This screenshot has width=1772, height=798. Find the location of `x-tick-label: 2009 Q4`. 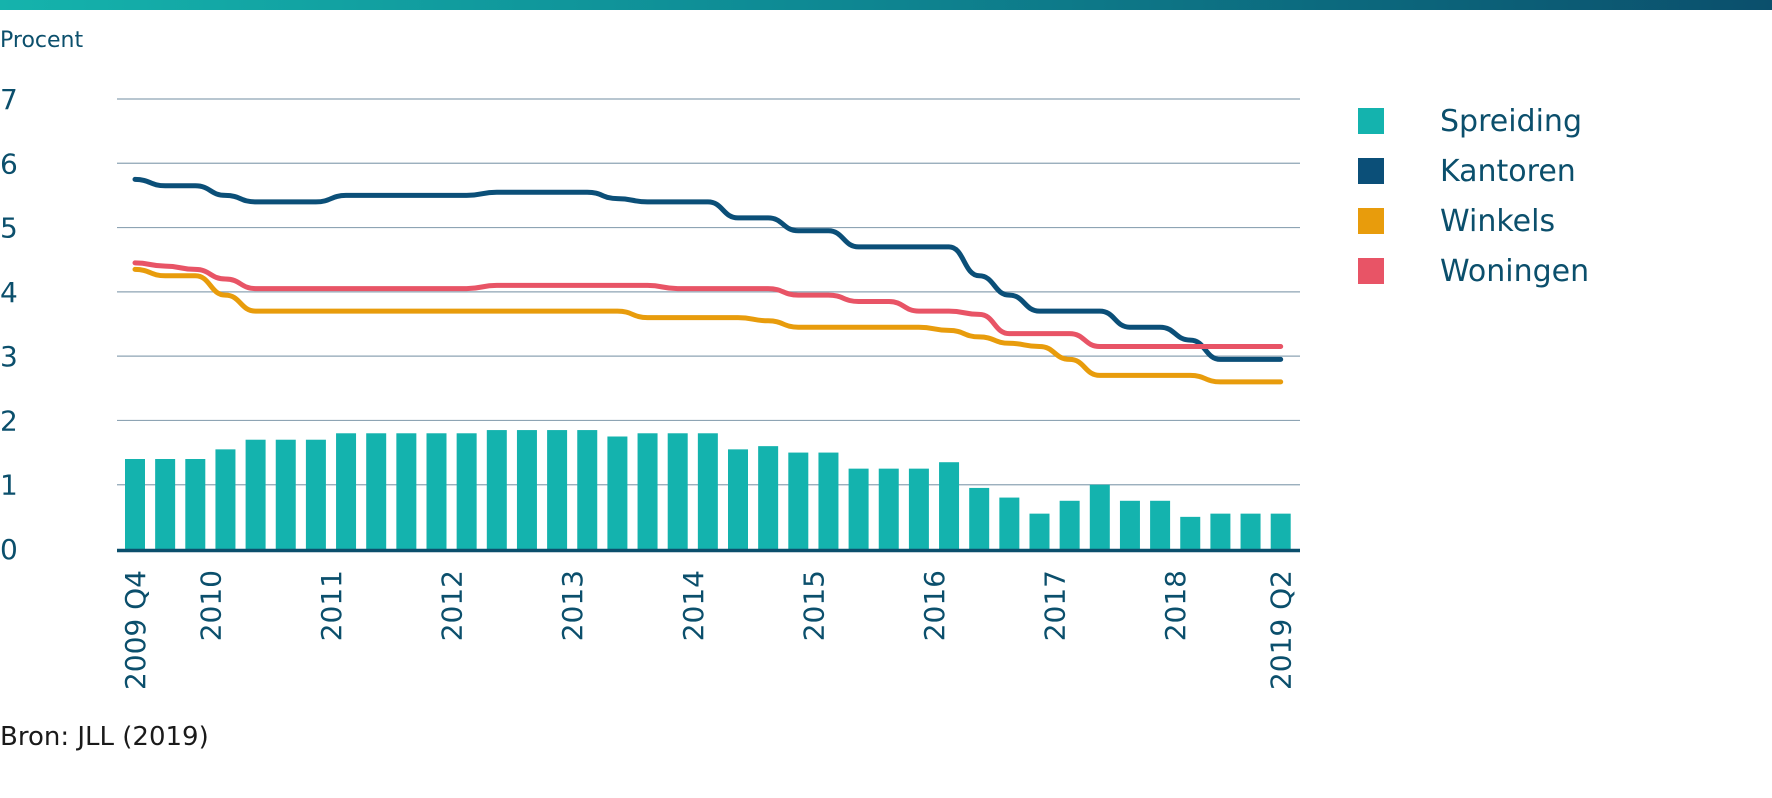

x-tick-label: 2009 Q4 is located at coordinates (135, 630).